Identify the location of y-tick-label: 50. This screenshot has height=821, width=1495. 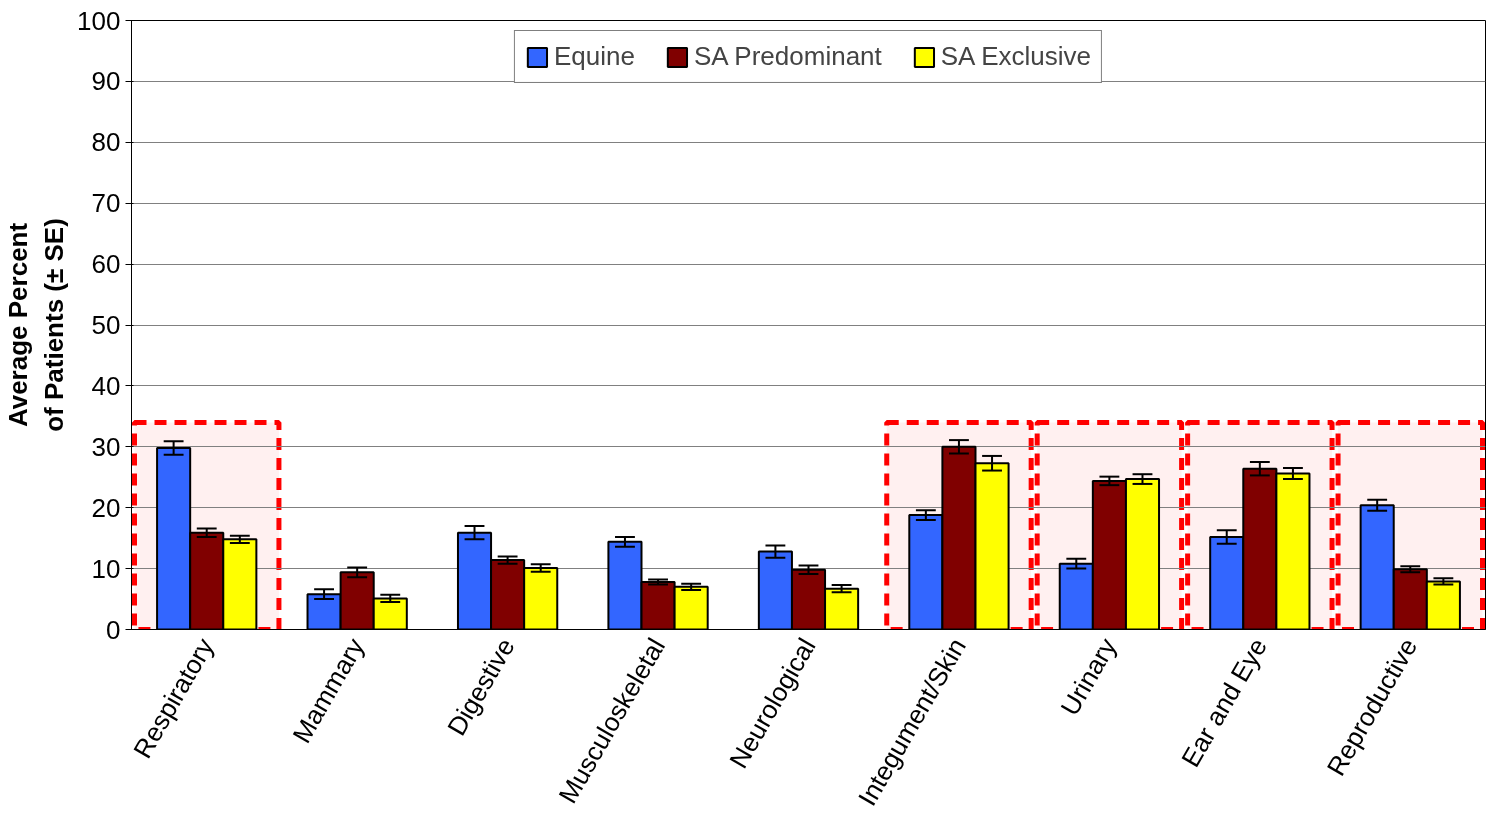
(106, 325).